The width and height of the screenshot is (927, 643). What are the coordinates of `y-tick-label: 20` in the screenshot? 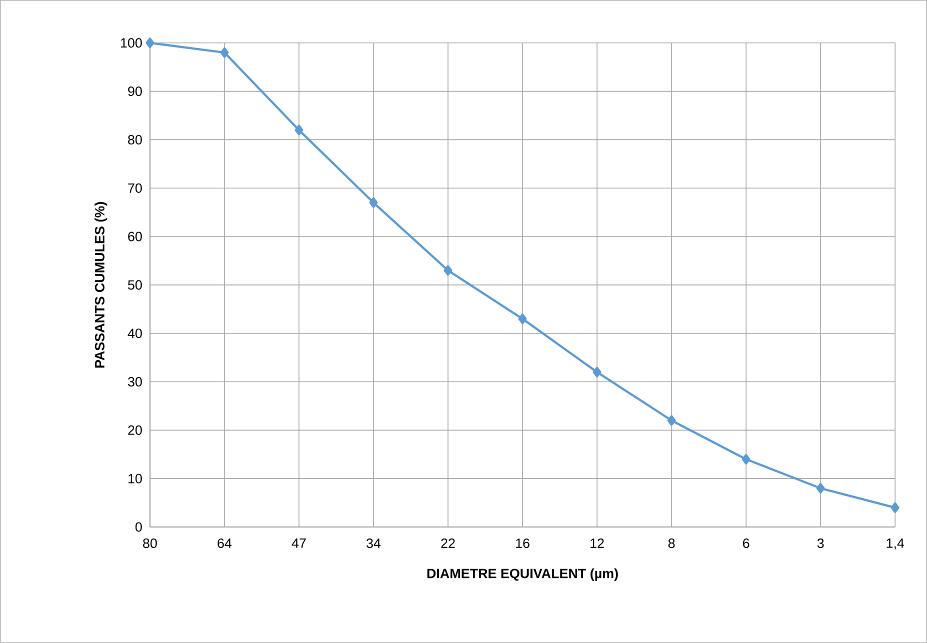 It's located at (135, 430).